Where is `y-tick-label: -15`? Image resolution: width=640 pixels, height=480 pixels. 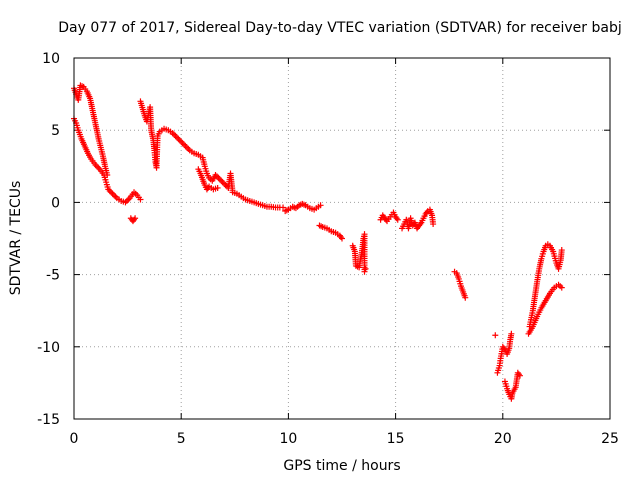
y-tick-label: -15 is located at coordinates (48, 420).